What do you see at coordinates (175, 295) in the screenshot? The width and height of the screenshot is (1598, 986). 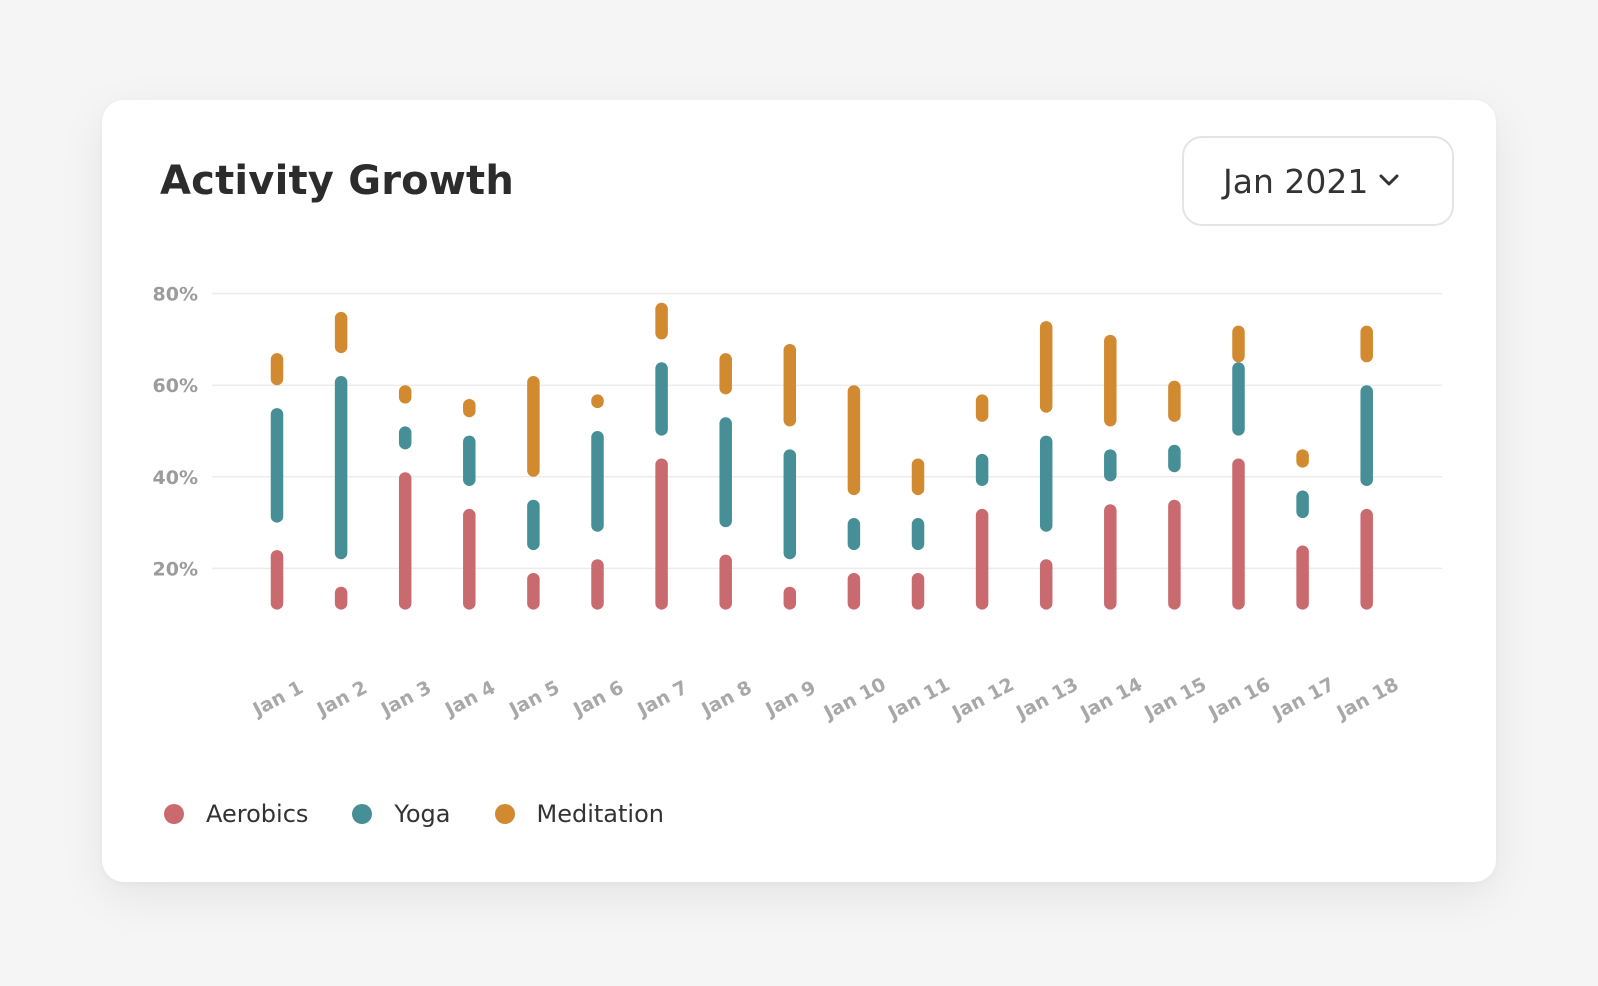 I see `y-tick-label: 80%` at bounding box center [175, 295].